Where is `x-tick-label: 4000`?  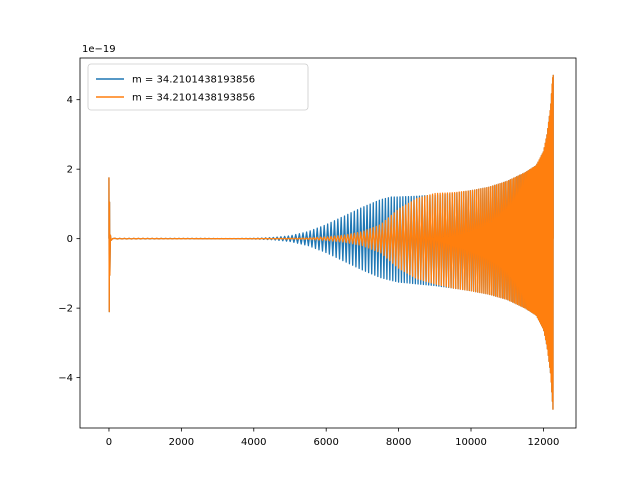
x-tick-label: 4000 is located at coordinates (253, 442).